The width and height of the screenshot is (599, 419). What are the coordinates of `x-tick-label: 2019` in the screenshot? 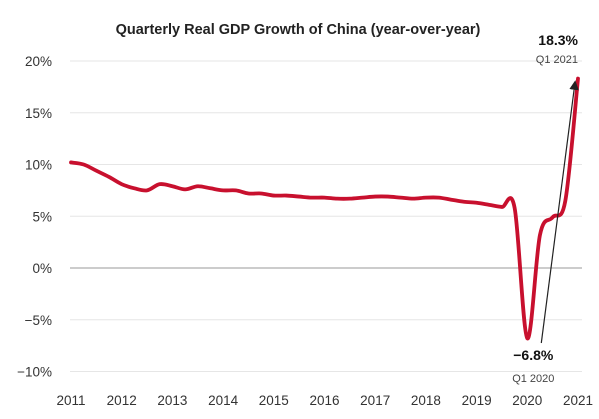 It's located at (477, 400).